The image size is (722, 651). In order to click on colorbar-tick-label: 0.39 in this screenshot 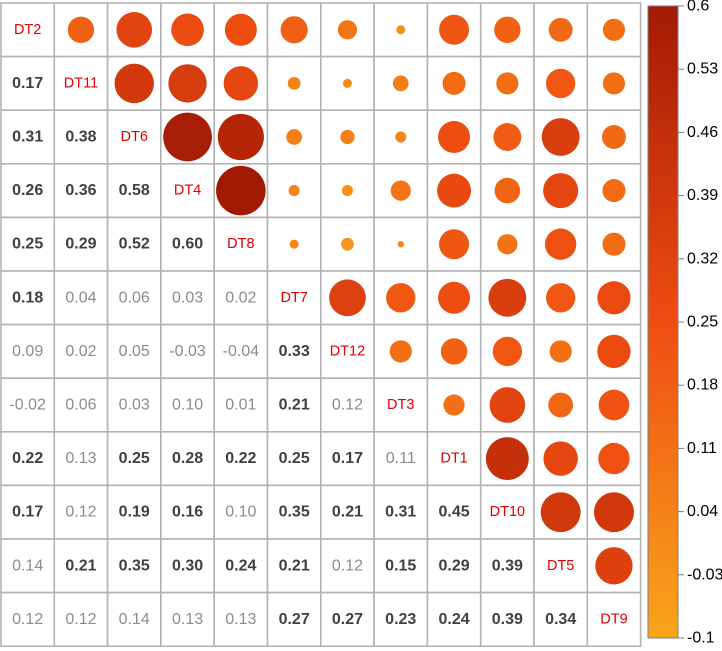, I will do `click(702, 195)`.